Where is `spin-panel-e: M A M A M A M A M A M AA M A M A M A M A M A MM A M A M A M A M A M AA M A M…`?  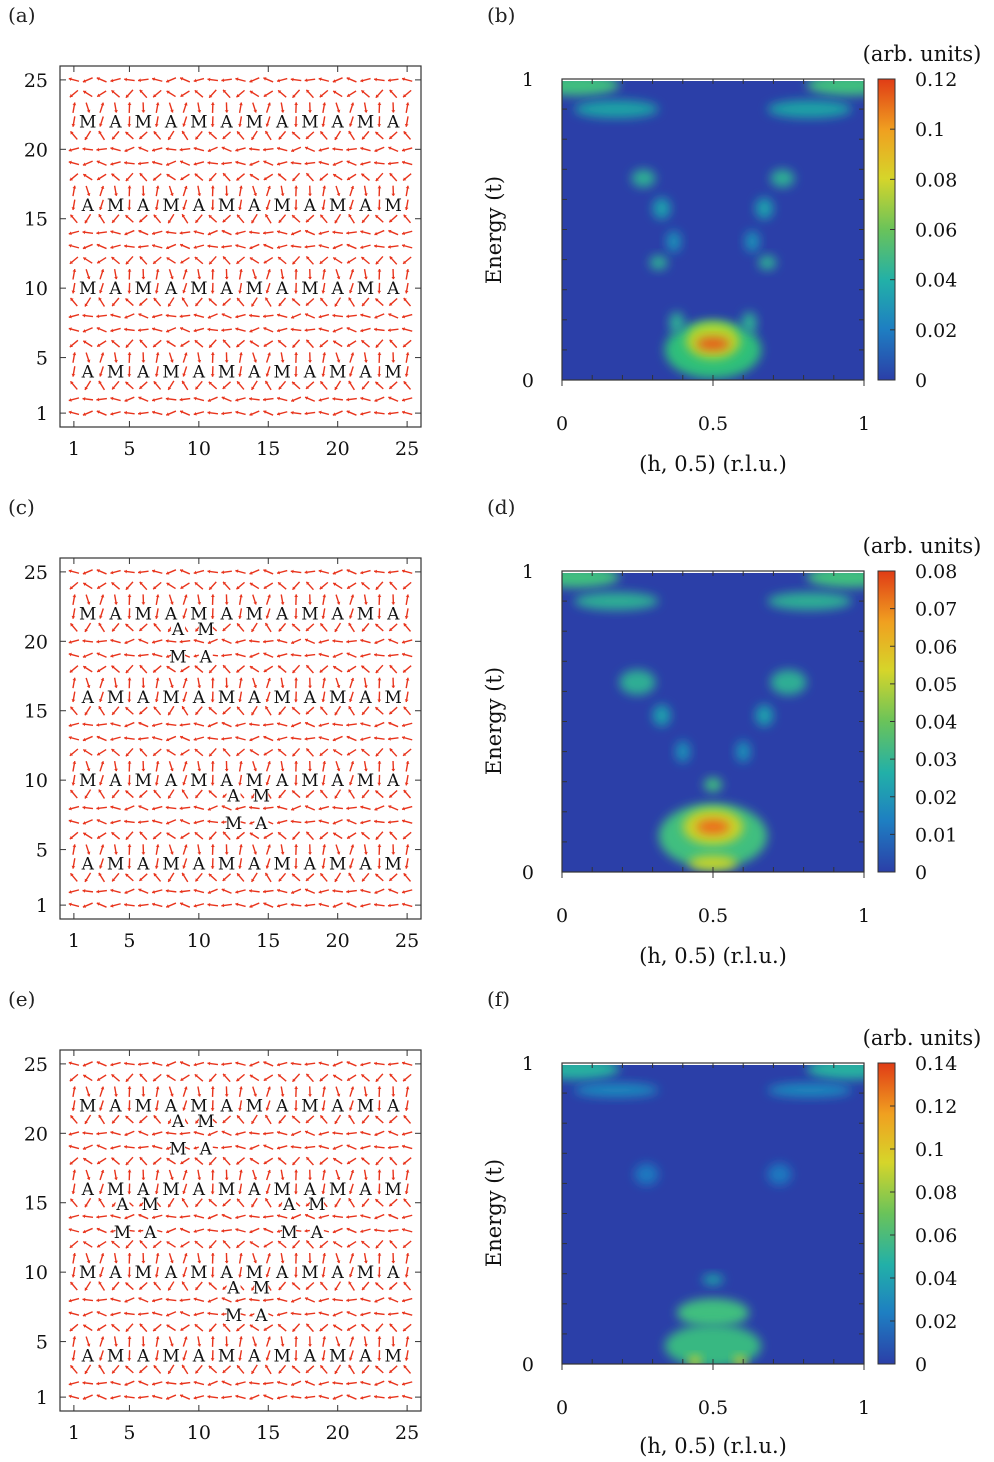
spin-panel-e: M A M A M A M A M A M AA M A M A M A M A M A MM A M A M A M A M A M AA M A M… is located at coordinates (223, 1246).